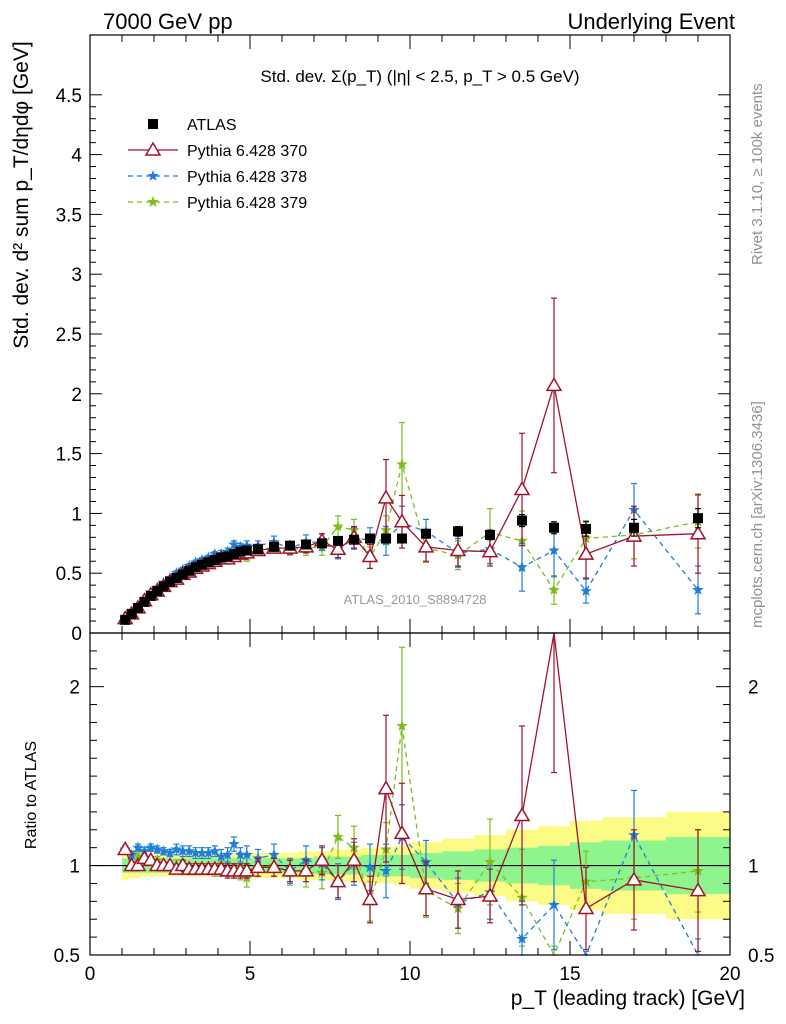  What do you see at coordinates (69, 574) in the screenshot?
I see `y-tick-label-main: 0.5` at bounding box center [69, 574].